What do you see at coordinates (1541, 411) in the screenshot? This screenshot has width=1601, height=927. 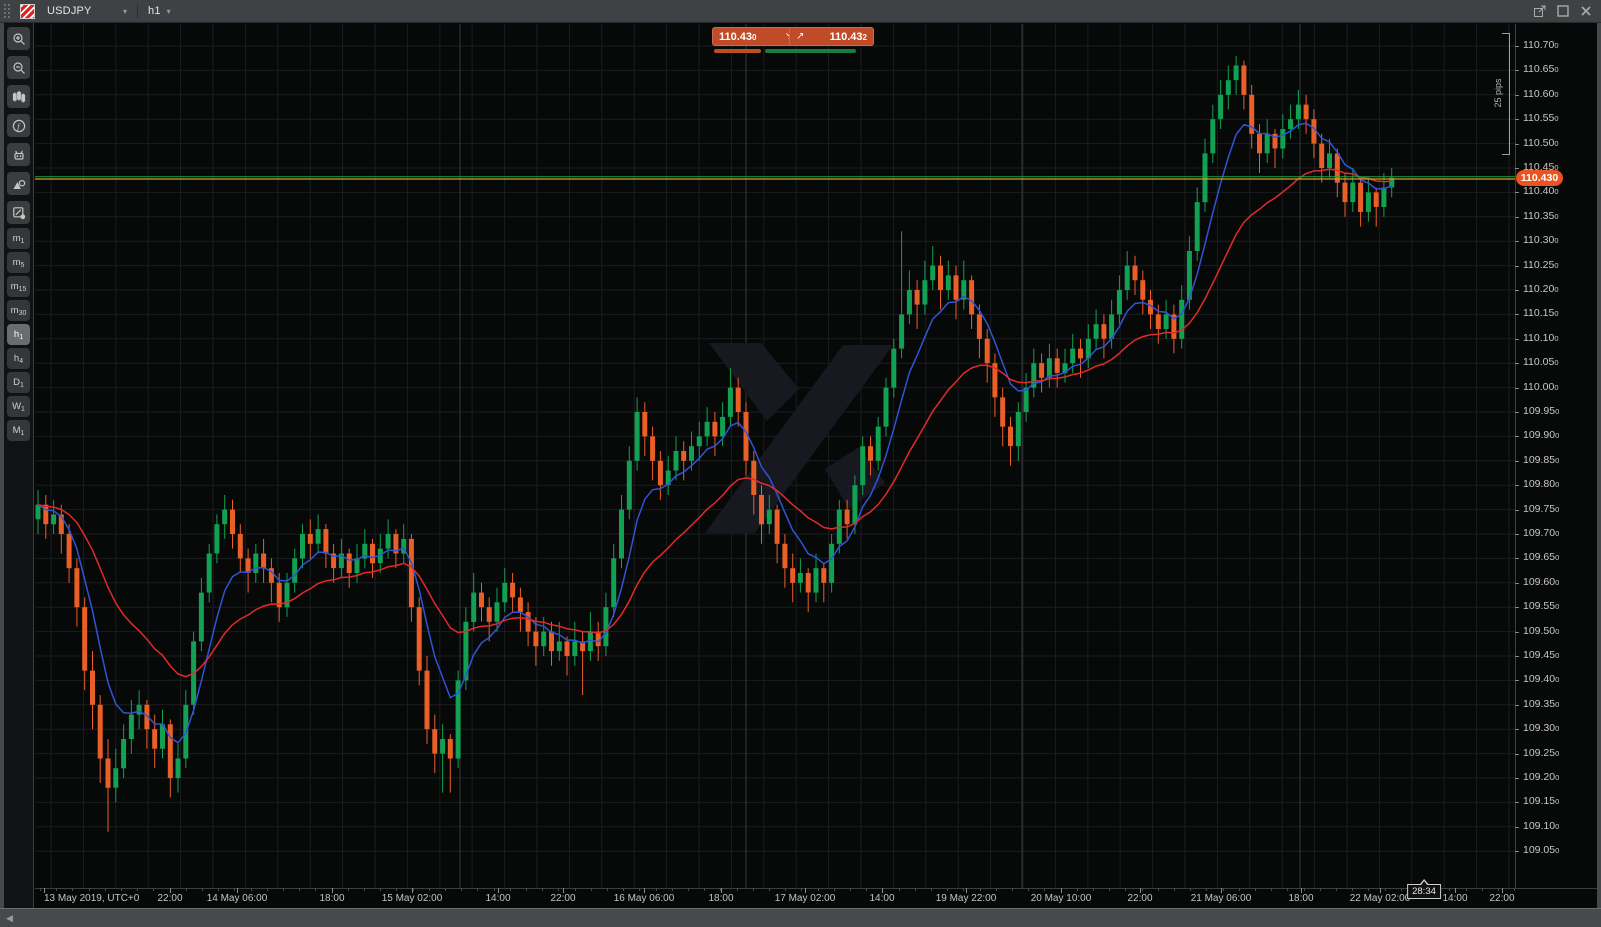 I see `price-axis-label: 109.950` at bounding box center [1541, 411].